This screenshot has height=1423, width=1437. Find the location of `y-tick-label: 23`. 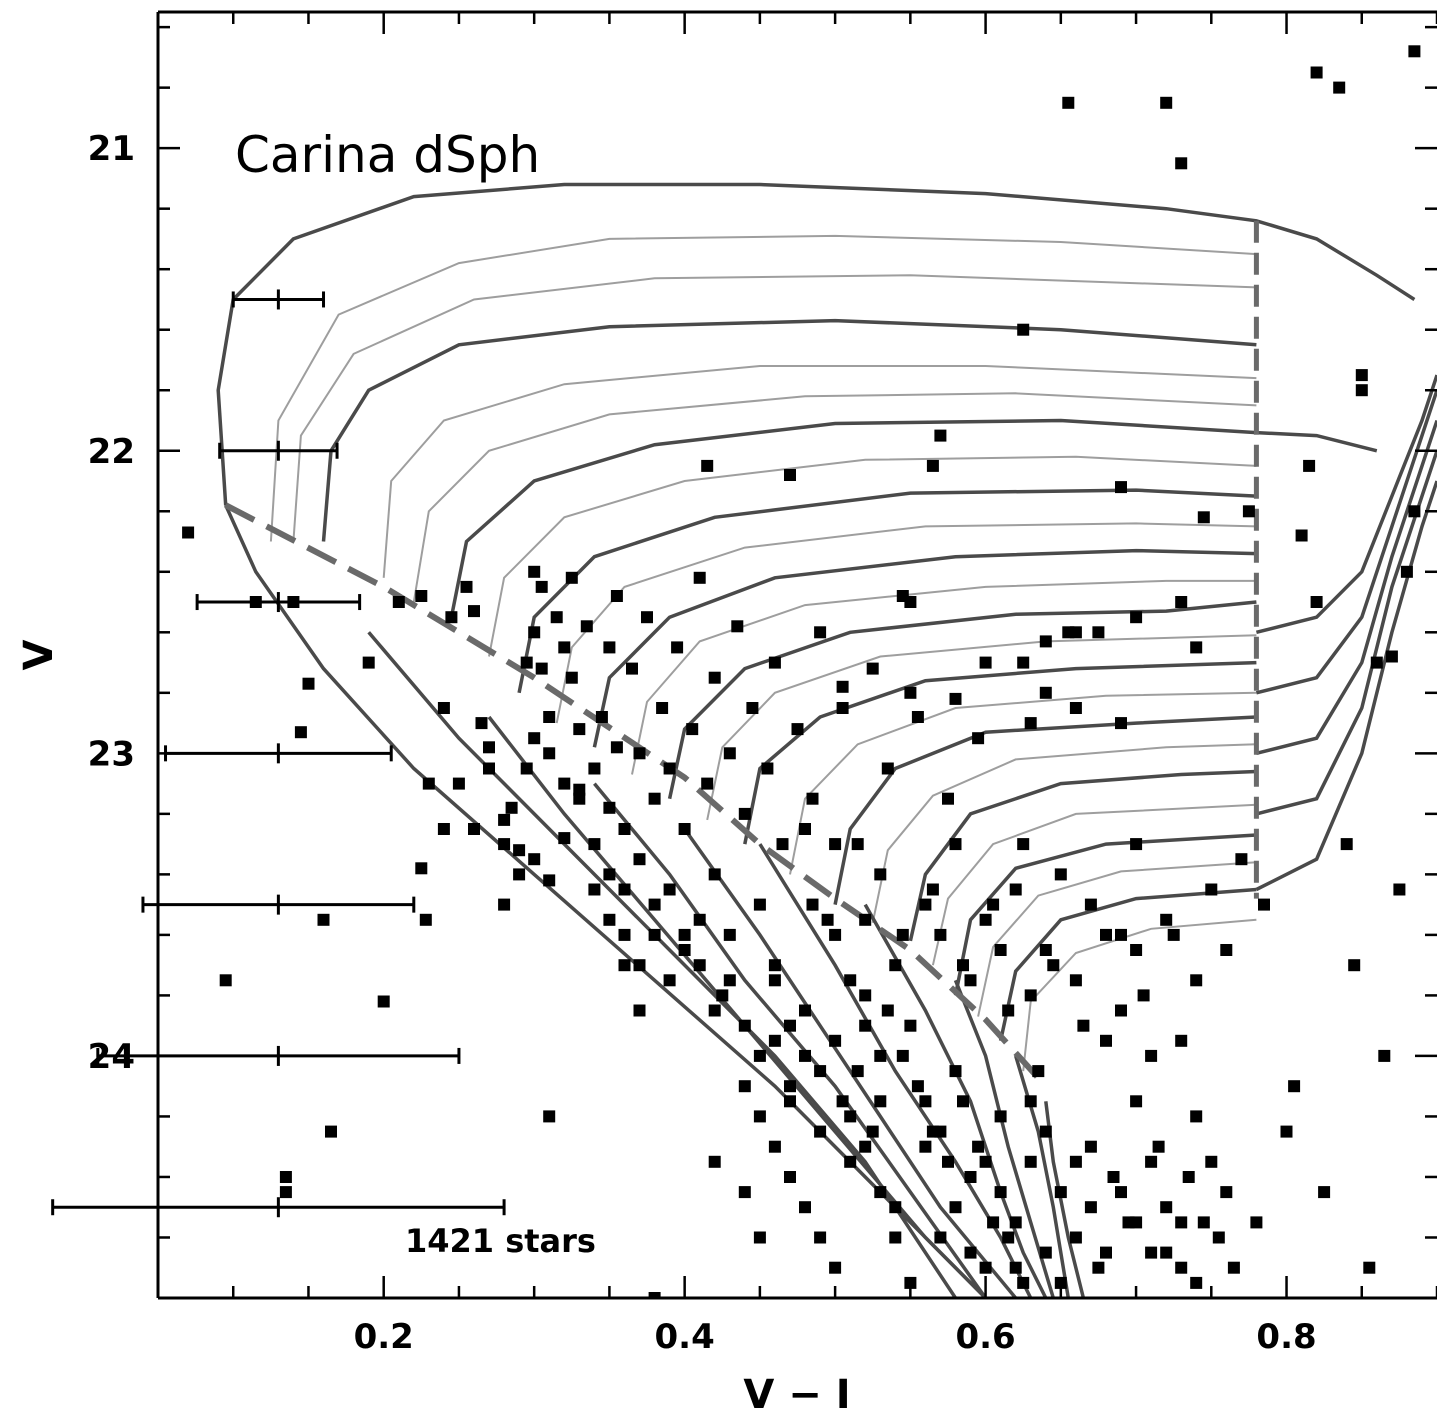

y-tick-label: 23 is located at coordinates (111, 754).